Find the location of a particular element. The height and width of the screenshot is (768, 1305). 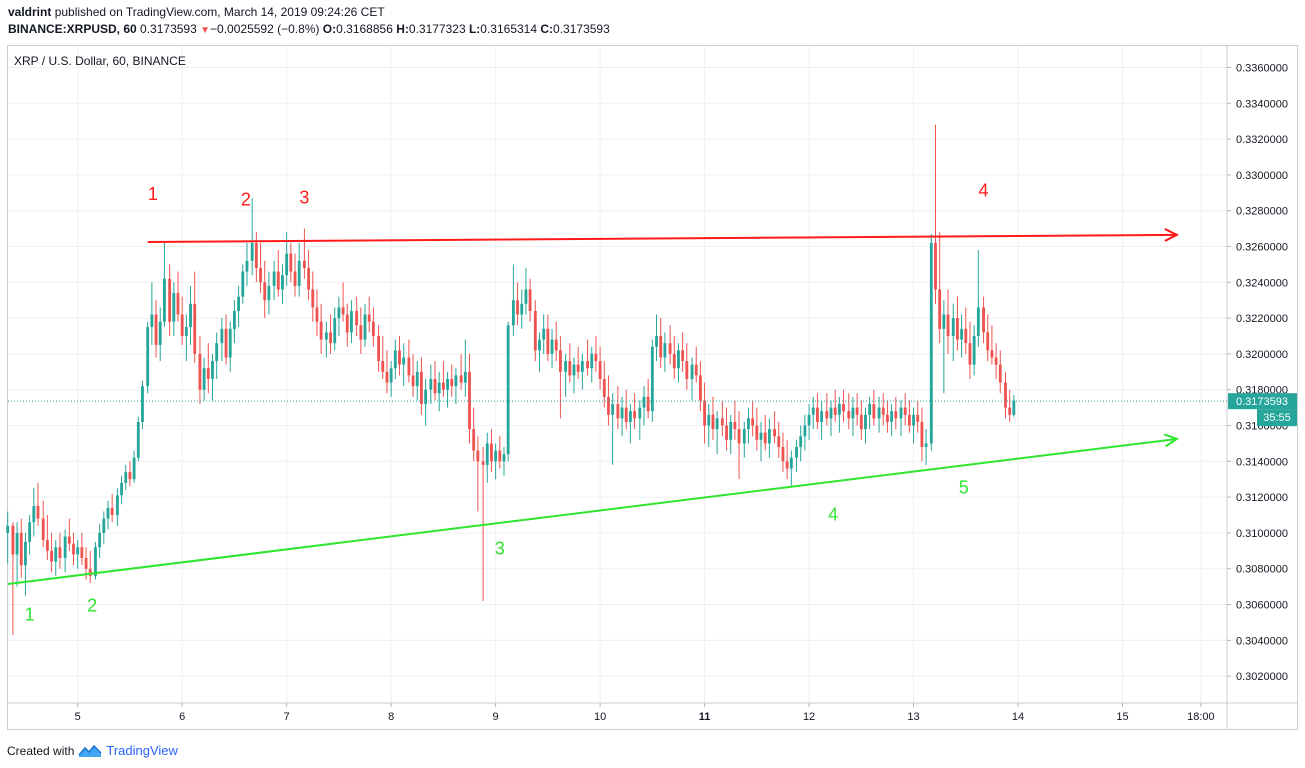

y-tick-label: 0.3200000 is located at coordinates (1262, 355).